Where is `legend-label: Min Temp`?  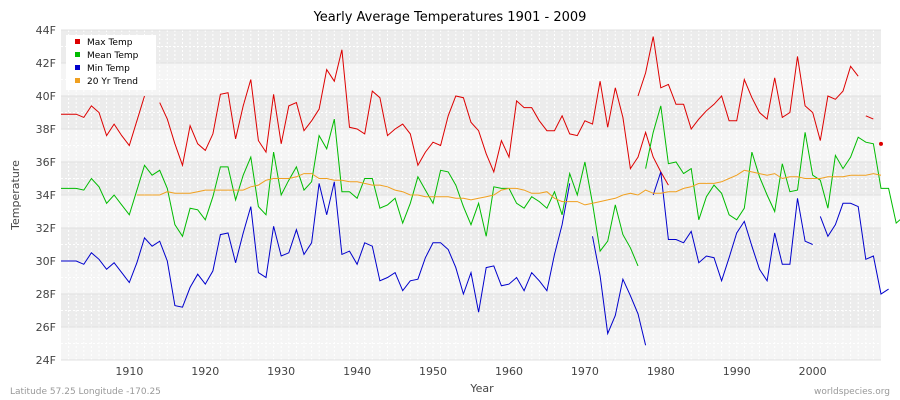 legend-label: Min Temp is located at coordinates (108, 69).